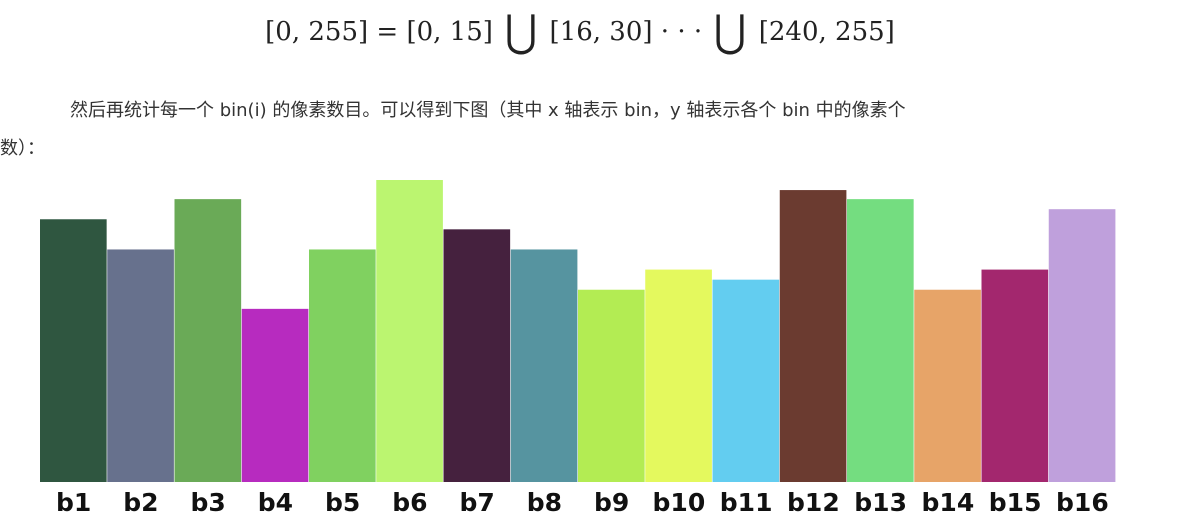  What do you see at coordinates (275, 502) in the screenshot?
I see `x-tick-label-b4: b4` at bounding box center [275, 502].